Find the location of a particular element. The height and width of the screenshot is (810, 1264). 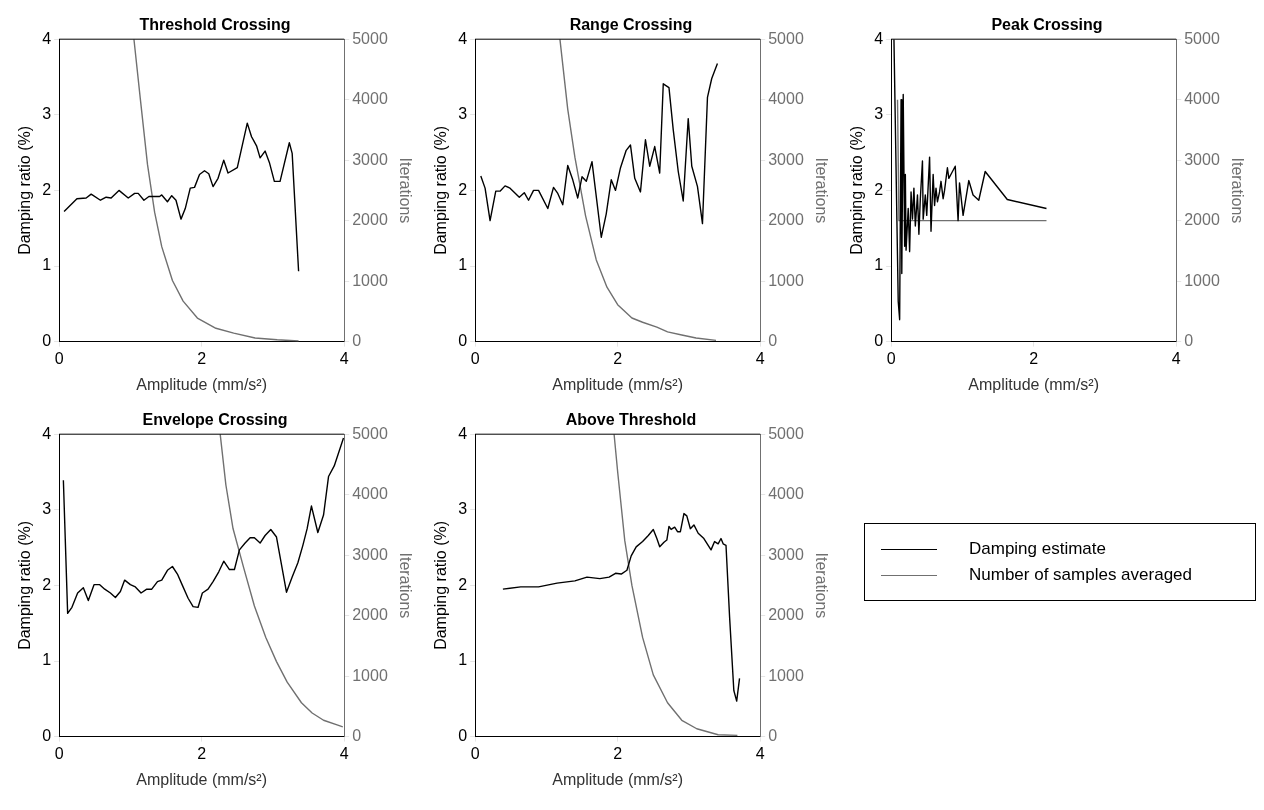

chart-title: Peak Crossing is located at coordinates (1047, 25).